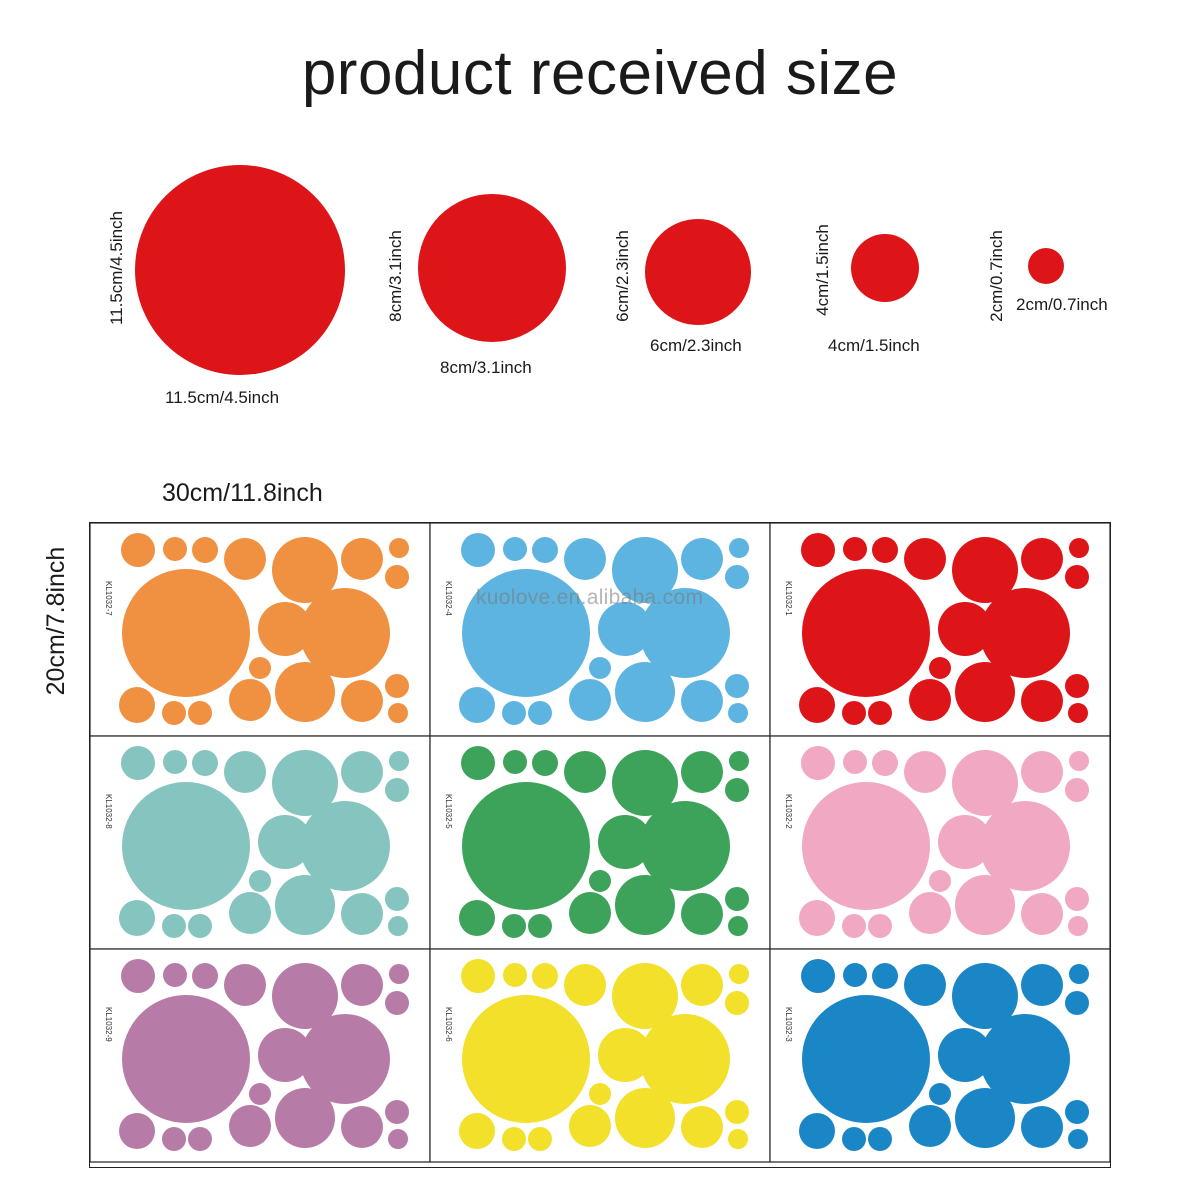 This screenshot has height=1200, width=1200. What do you see at coordinates (56, 621) in the screenshot?
I see `sheet-height-label: 20cm/7.8inch` at bounding box center [56, 621].